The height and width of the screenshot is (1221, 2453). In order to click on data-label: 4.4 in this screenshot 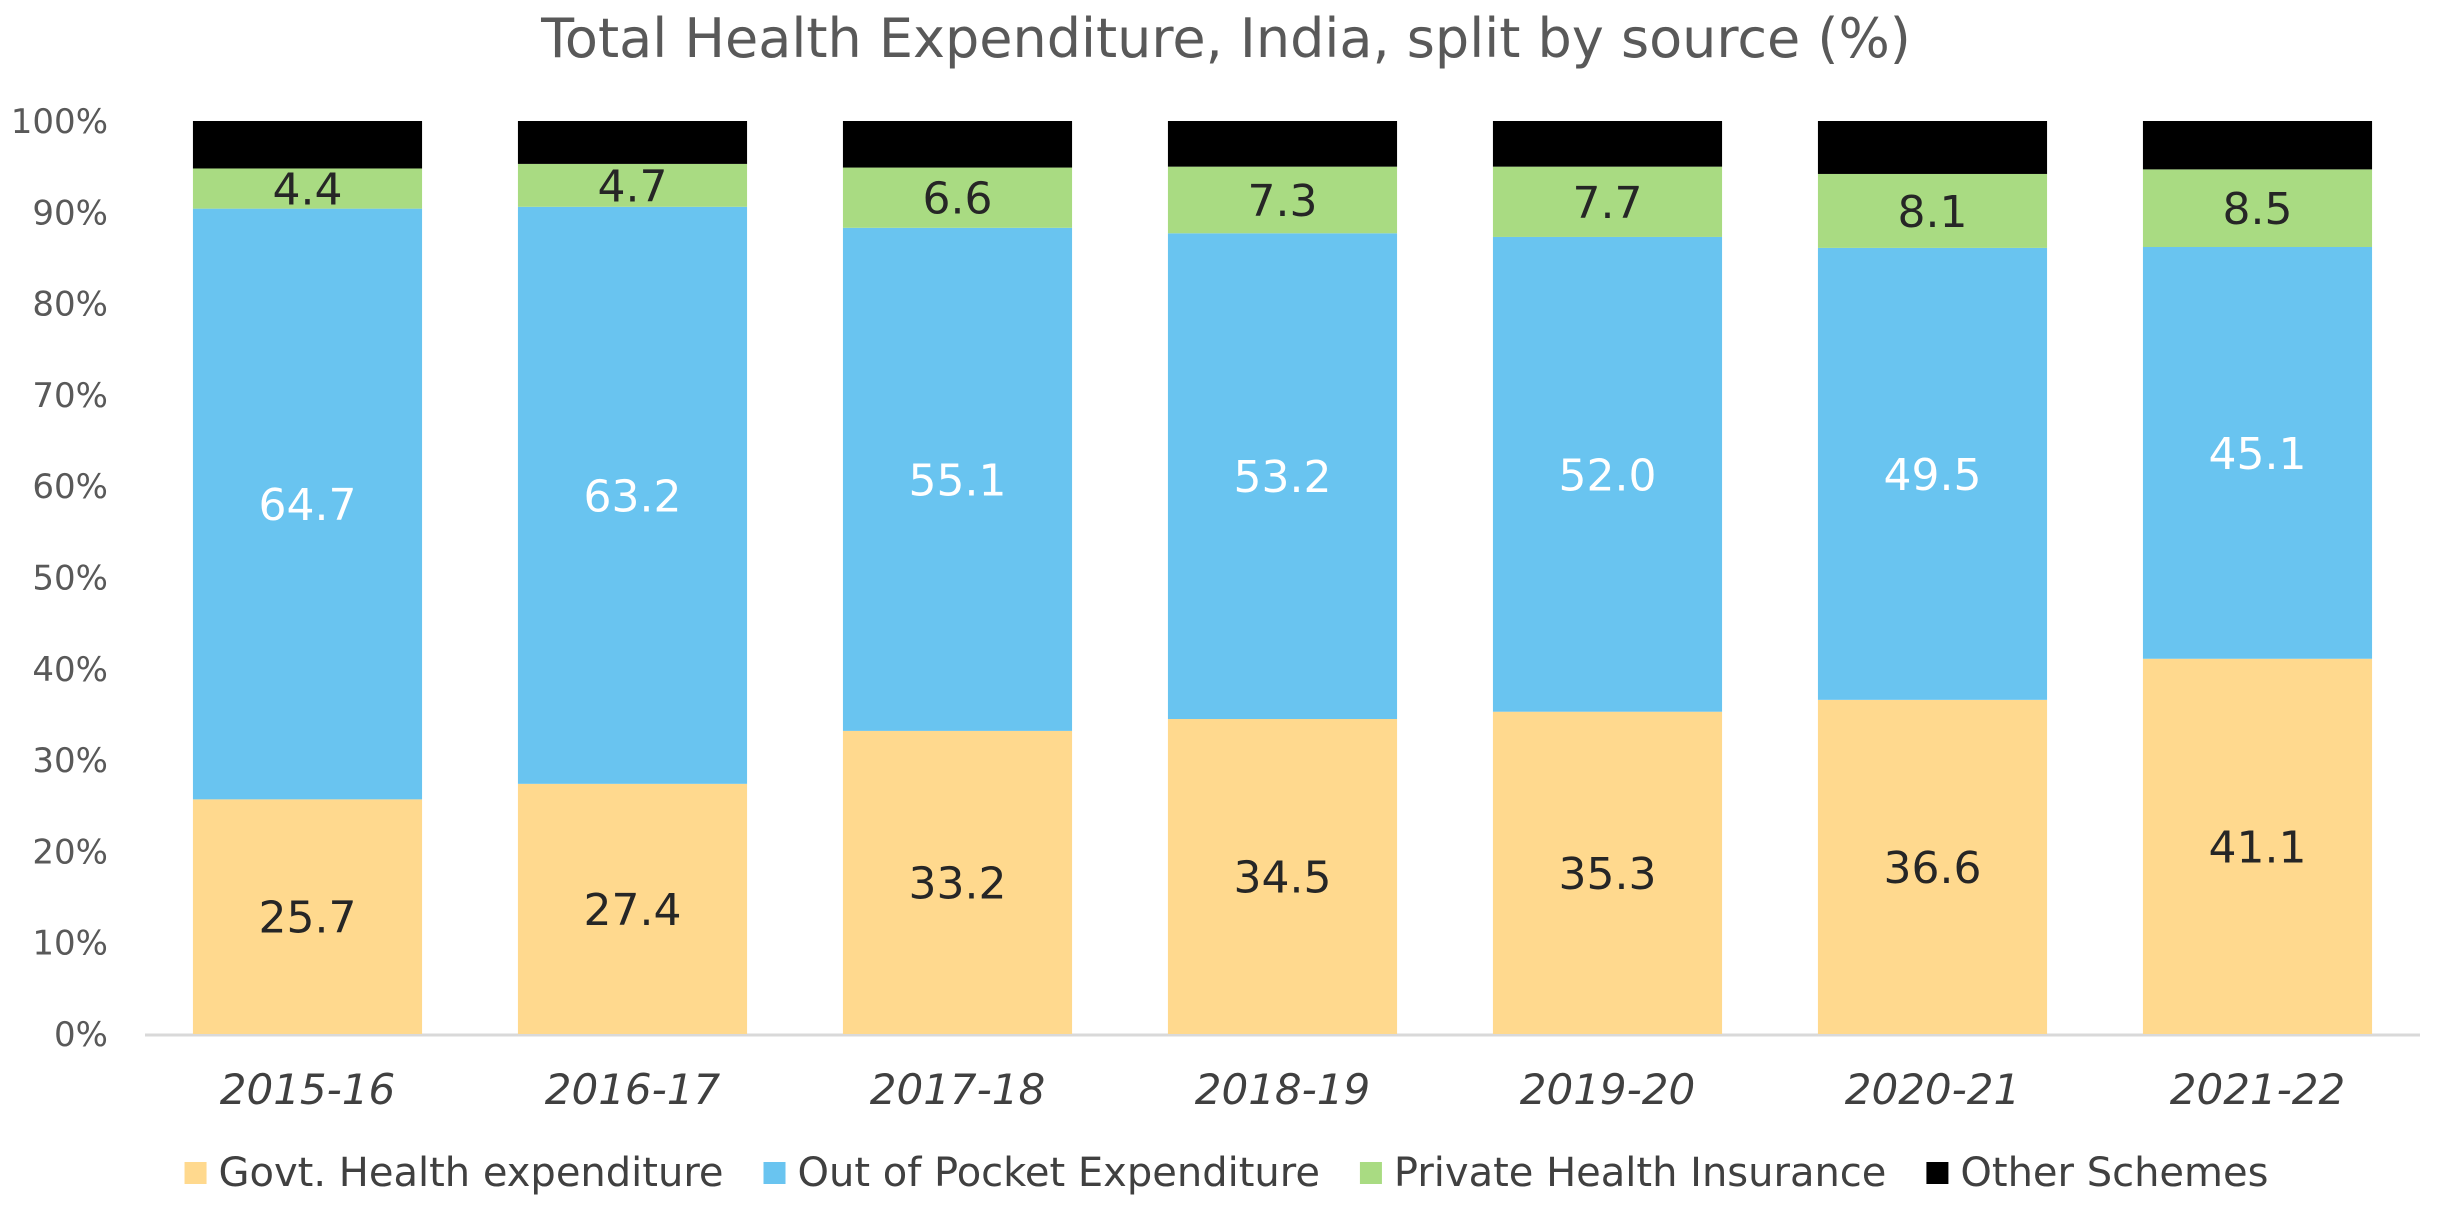, I will do `click(308, 190)`.